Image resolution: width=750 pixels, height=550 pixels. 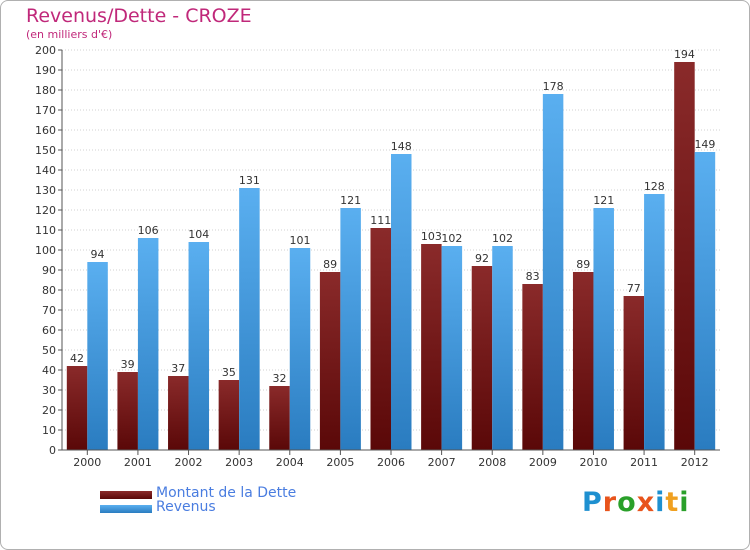 I want to click on data-label: 42, so click(x=77, y=358).